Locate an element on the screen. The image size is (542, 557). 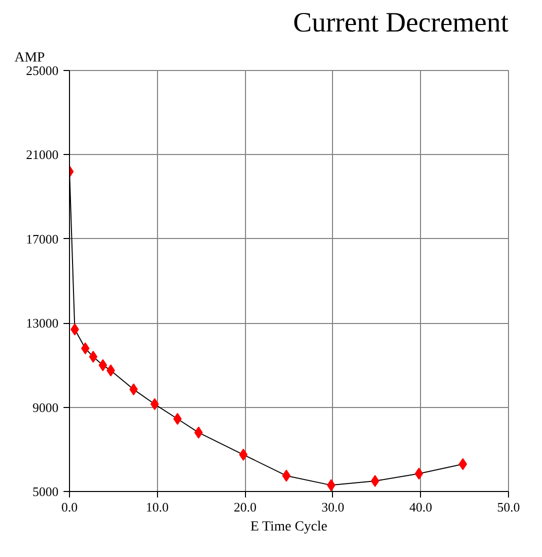
x-tick-label: 30.0 is located at coordinates (333, 507).